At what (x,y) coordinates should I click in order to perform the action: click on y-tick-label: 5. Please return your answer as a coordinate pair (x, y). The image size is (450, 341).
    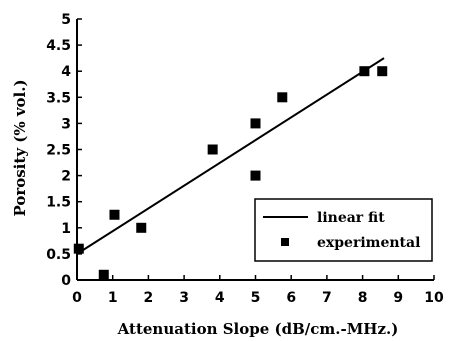
    Looking at the image, I should click on (66, 20).